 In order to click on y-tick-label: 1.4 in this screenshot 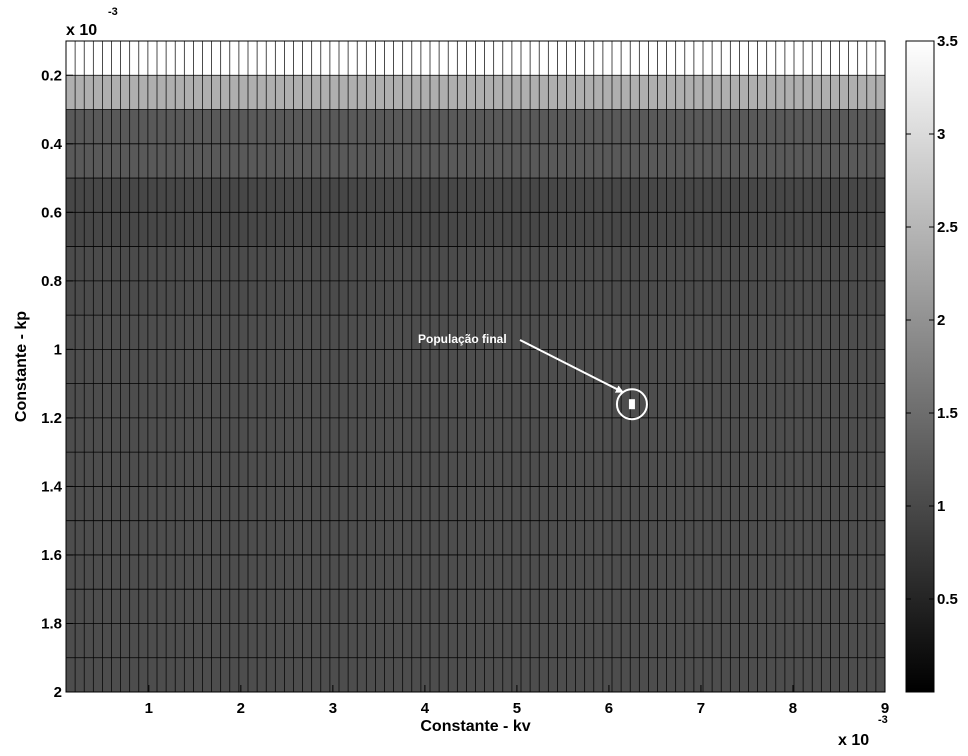, I will do `click(52, 486)`.